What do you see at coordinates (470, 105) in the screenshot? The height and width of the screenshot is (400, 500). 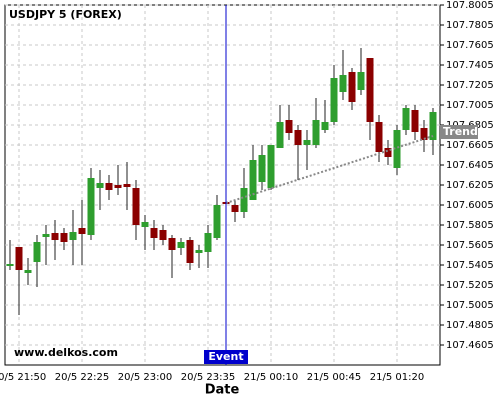 I see `y-tick-label: 107.7005` at bounding box center [470, 105].